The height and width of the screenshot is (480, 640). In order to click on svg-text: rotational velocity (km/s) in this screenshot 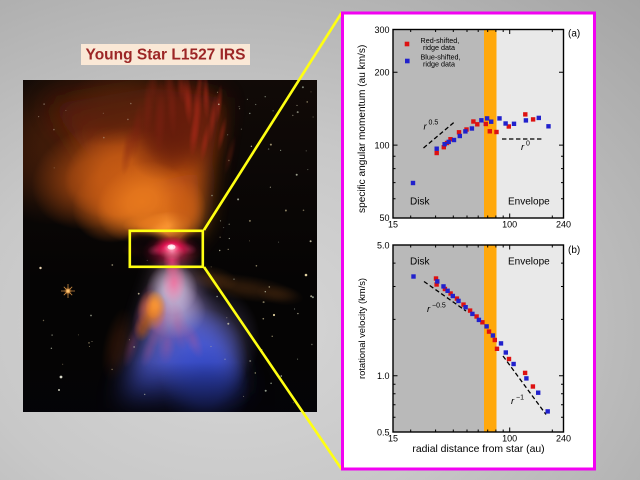, I will do `click(361, 328)`.